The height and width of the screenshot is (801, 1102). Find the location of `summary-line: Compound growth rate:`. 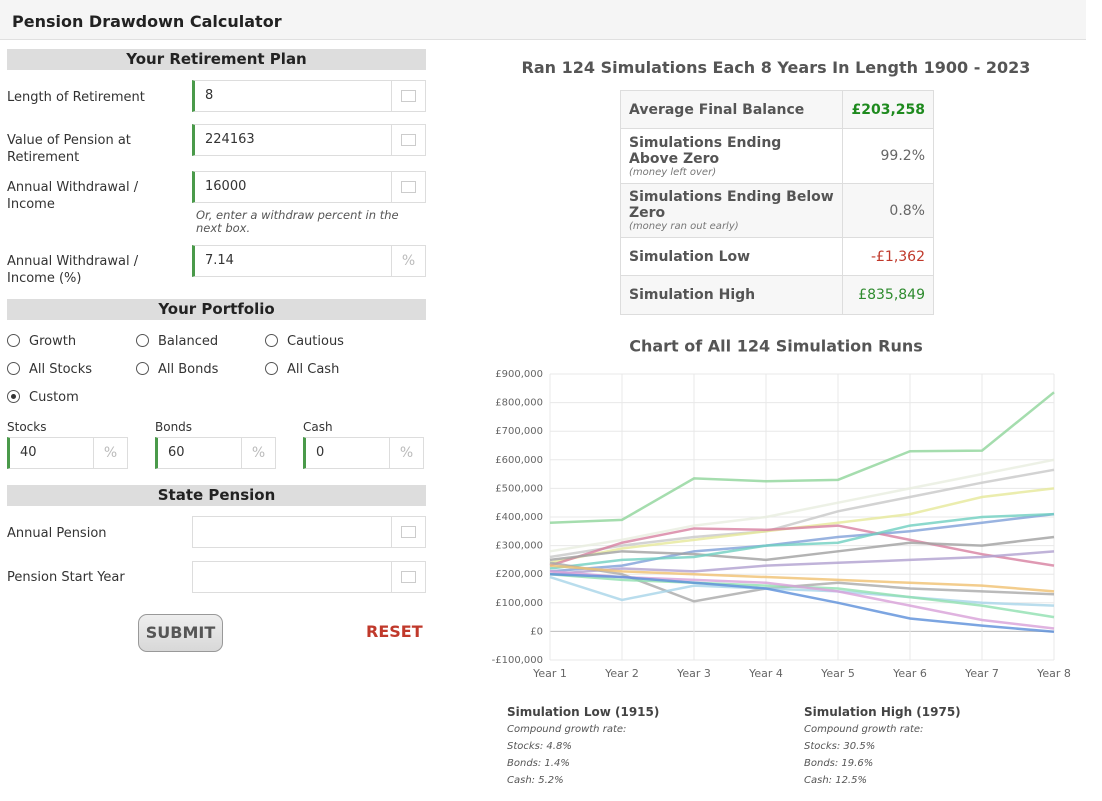

summary-line: Compound growth rate: is located at coordinates (567, 729).